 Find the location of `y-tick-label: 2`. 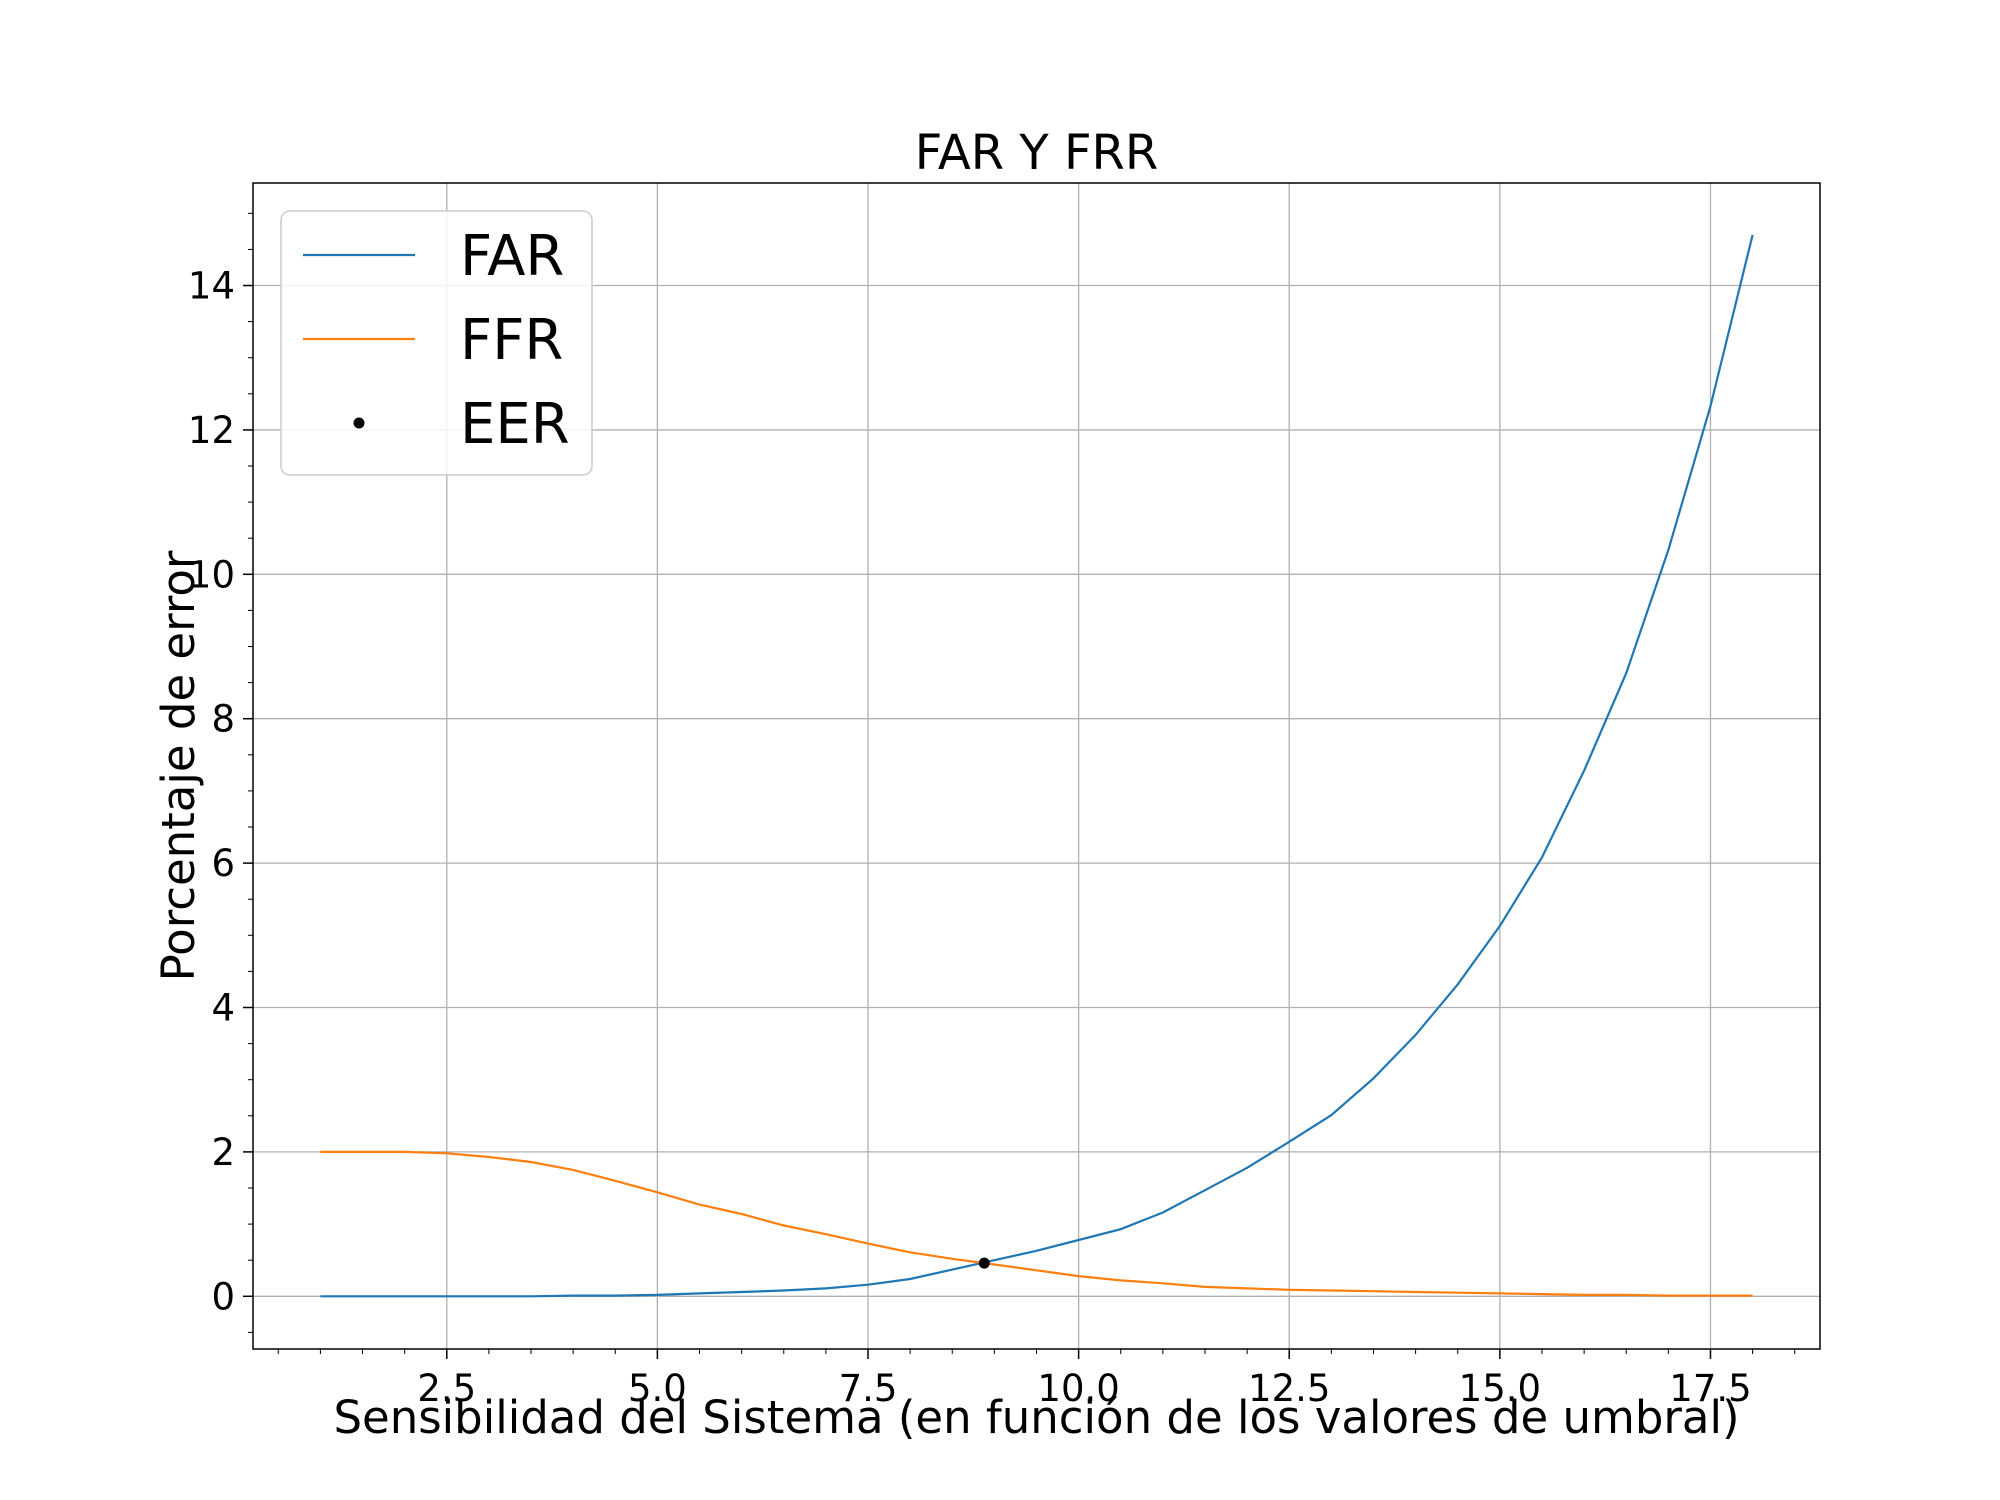

y-tick-label: 2 is located at coordinates (223, 1152).